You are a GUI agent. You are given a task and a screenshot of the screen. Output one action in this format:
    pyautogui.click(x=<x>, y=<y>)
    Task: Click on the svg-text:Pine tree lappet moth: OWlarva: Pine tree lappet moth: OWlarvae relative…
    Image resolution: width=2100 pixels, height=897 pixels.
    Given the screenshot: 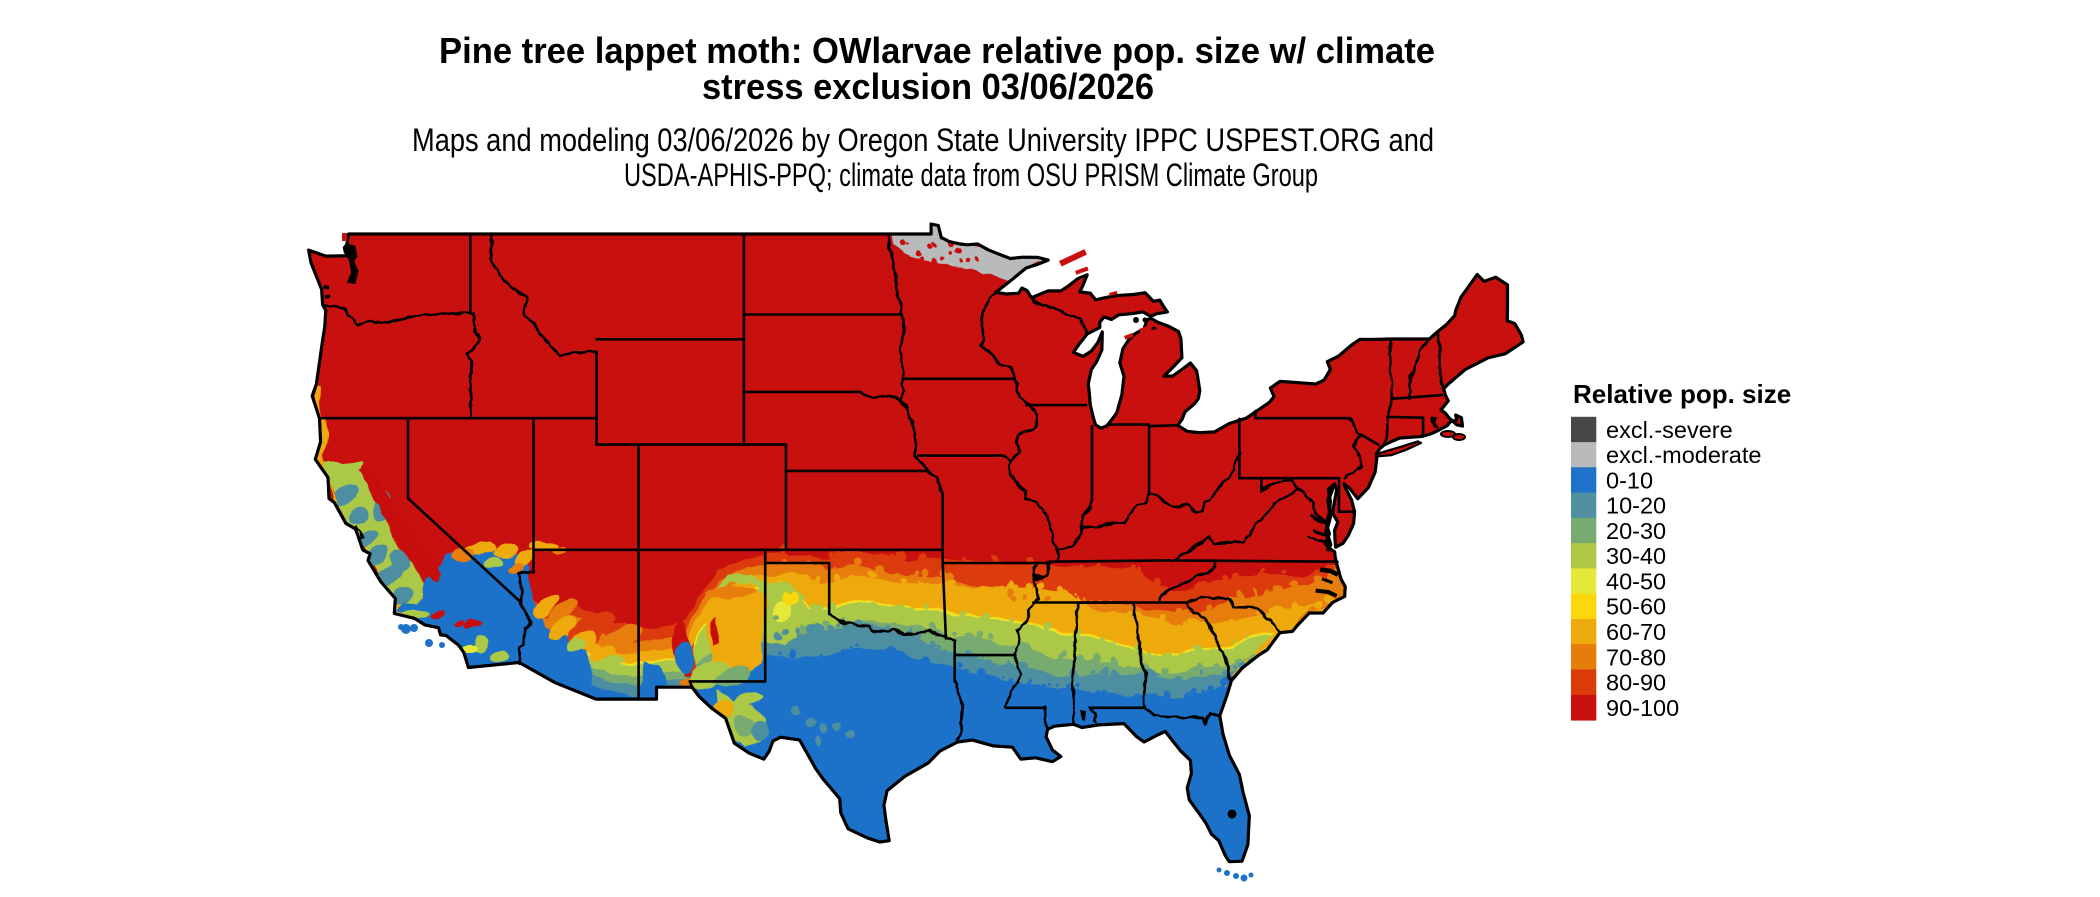 What is the action you would take?
    pyautogui.click(x=937, y=50)
    